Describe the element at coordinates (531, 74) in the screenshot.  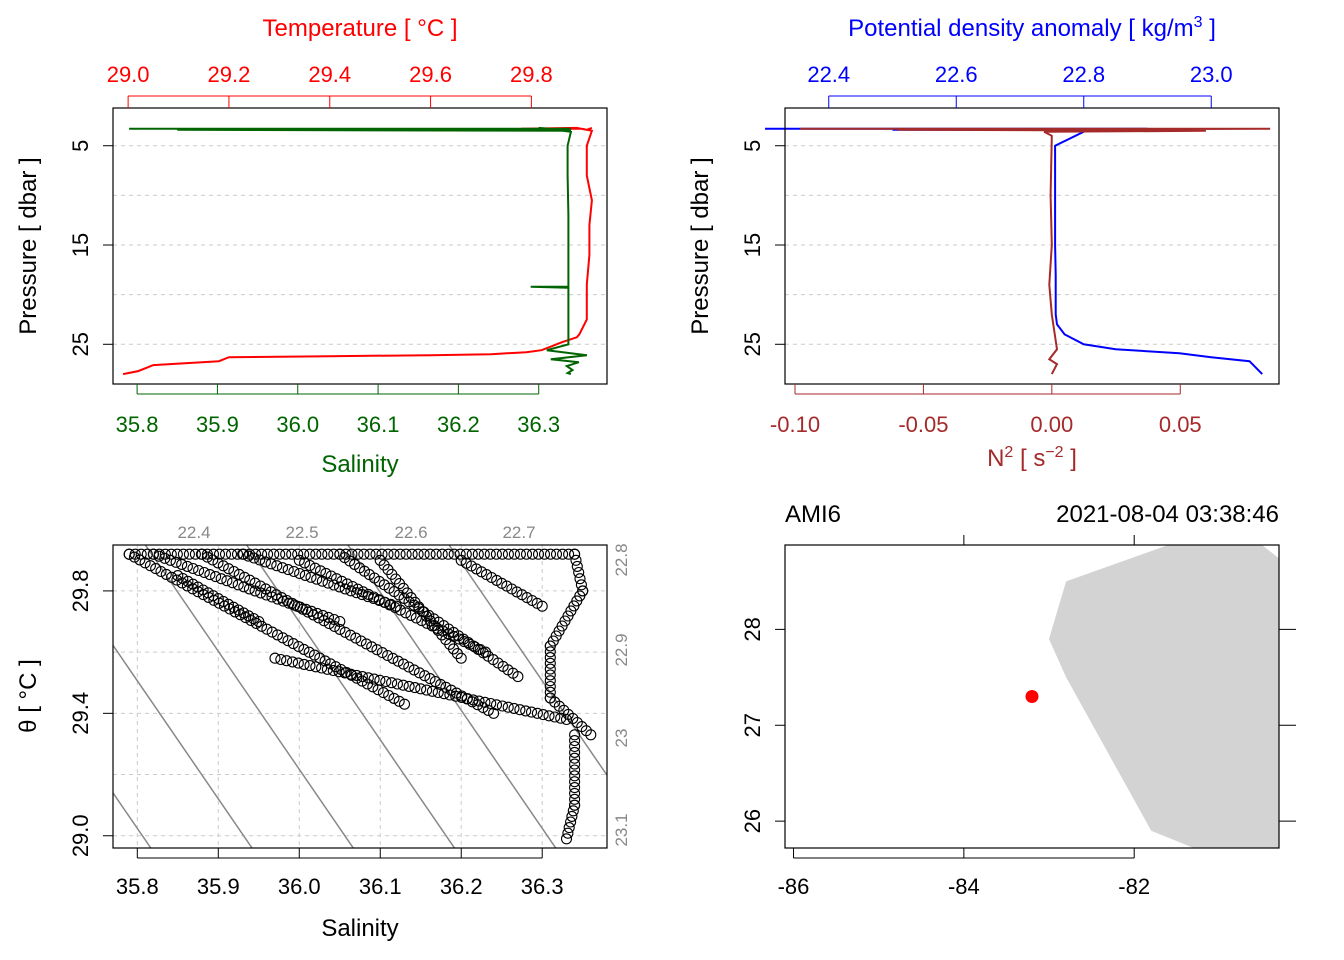
I see `top-axis-tick-label: 29.8` at that location.